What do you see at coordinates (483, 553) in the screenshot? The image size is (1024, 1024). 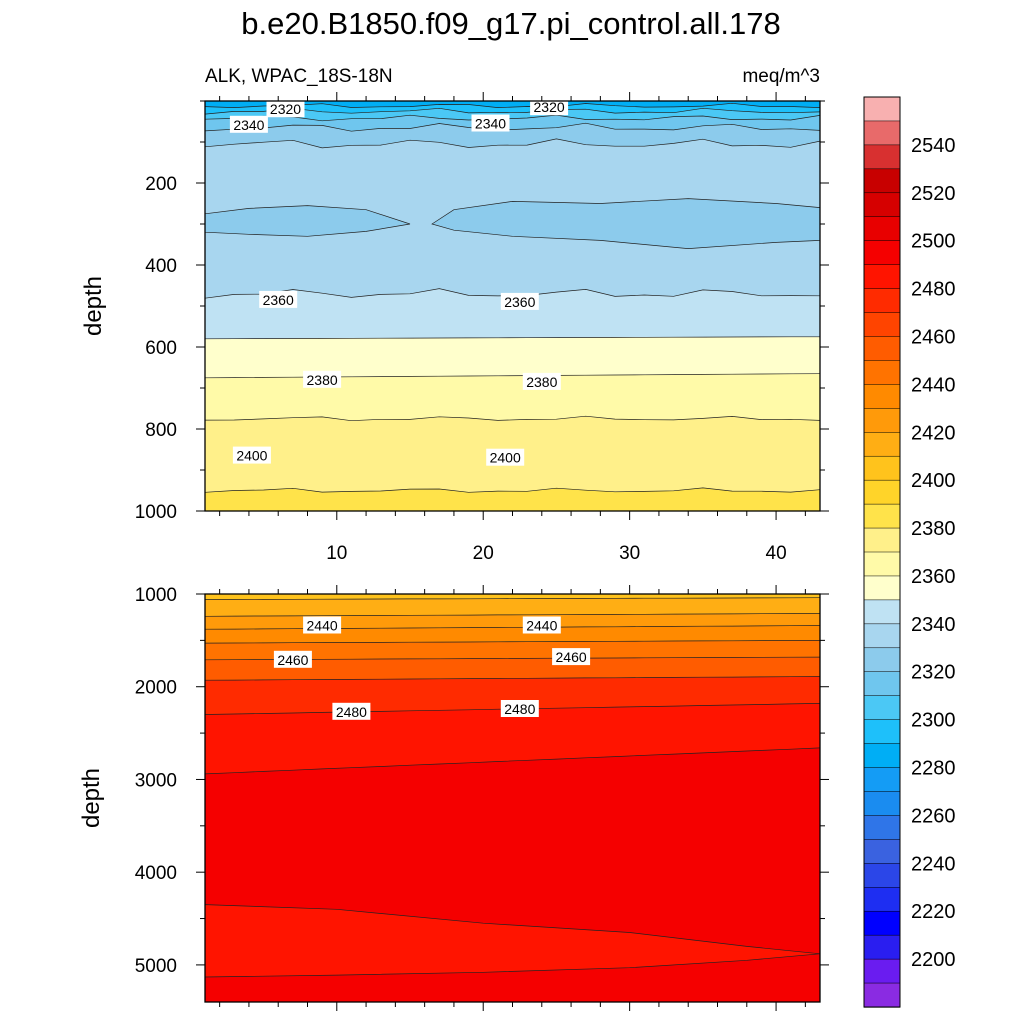 I see `x-tick-label: 20` at bounding box center [483, 553].